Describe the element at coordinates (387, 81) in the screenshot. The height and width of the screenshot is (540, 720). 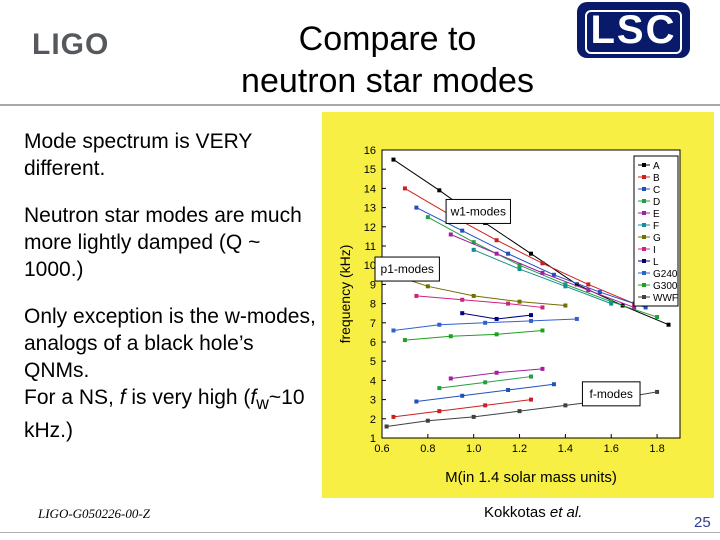
I see `title-line-2: neutron star modes` at that location.